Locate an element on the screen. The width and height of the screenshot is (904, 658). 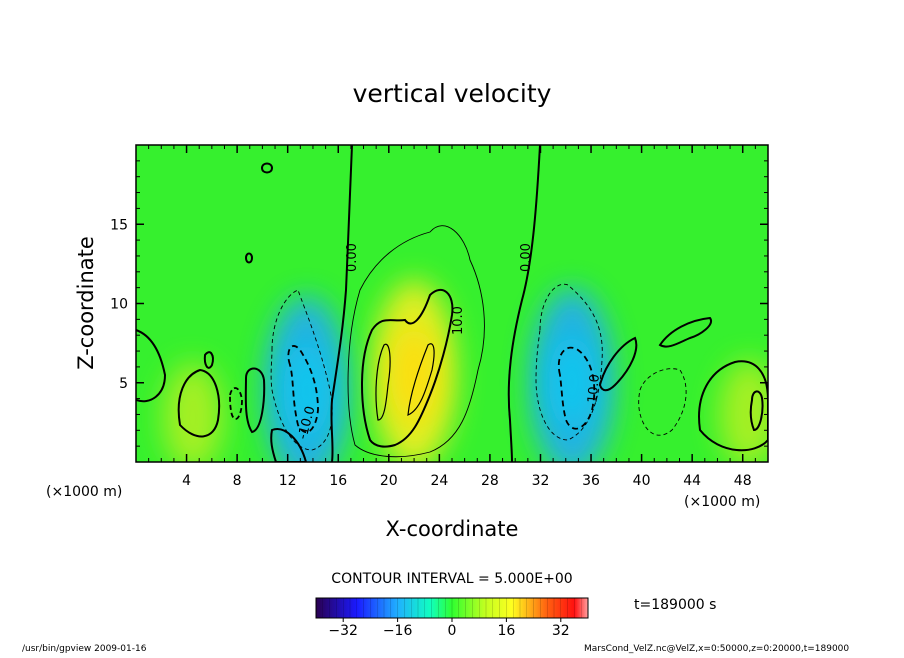
x-tick-label: 44 is located at coordinates (692, 481).